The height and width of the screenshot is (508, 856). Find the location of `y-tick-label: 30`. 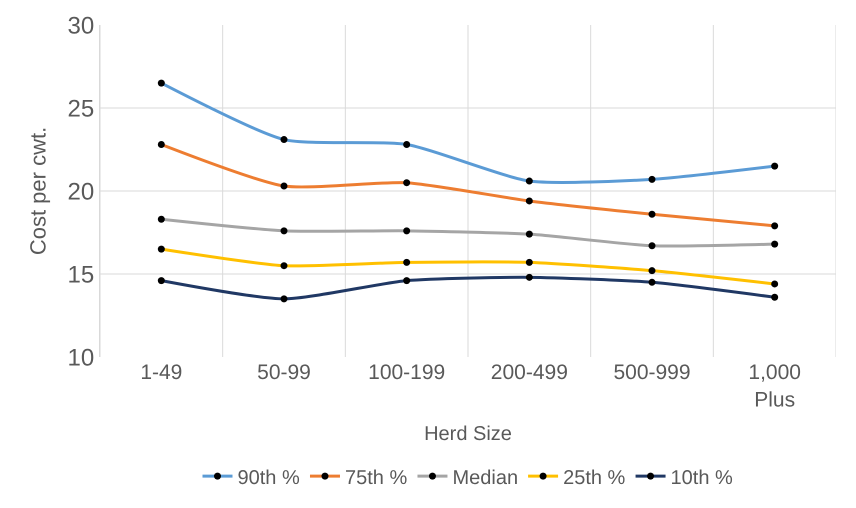

y-tick-label: 30 is located at coordinates (80, 26).